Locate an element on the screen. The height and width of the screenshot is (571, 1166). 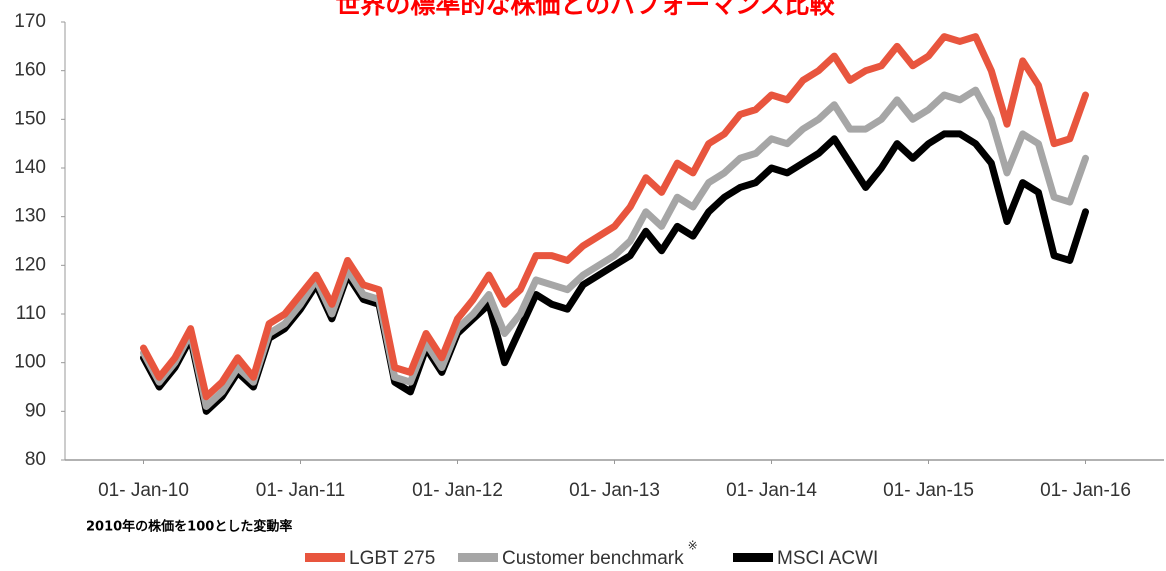
y-tick-label: 150 is located at coordinates (30, 118).